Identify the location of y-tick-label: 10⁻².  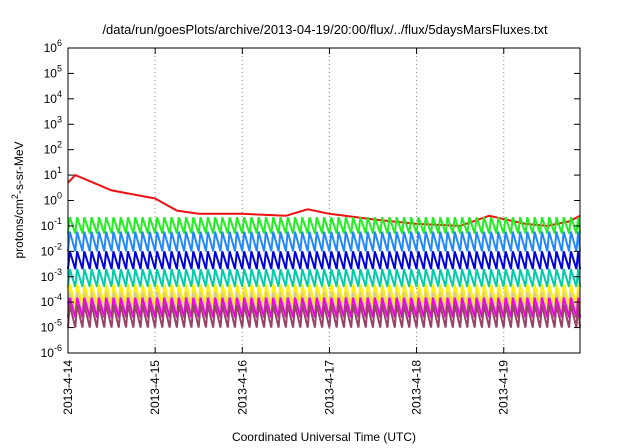
(51, 249).